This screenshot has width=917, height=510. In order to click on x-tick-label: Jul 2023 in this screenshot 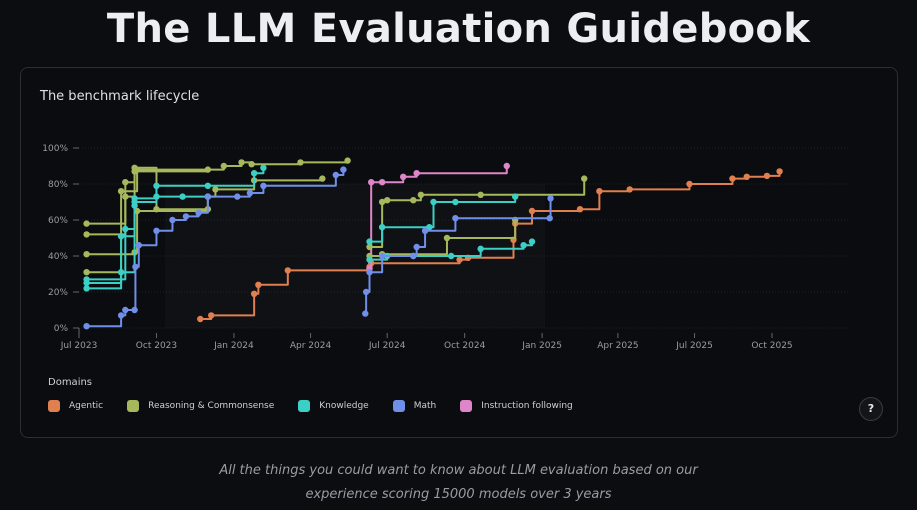, I will do `click(79, 346)`.